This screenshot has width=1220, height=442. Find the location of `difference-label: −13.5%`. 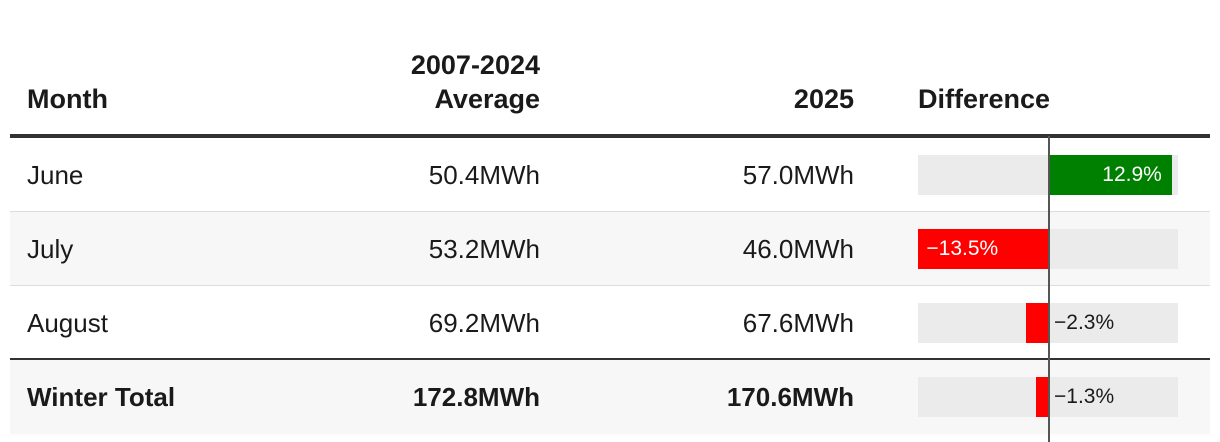

difference-label: −13.5% is located at coordinates (962, 248).